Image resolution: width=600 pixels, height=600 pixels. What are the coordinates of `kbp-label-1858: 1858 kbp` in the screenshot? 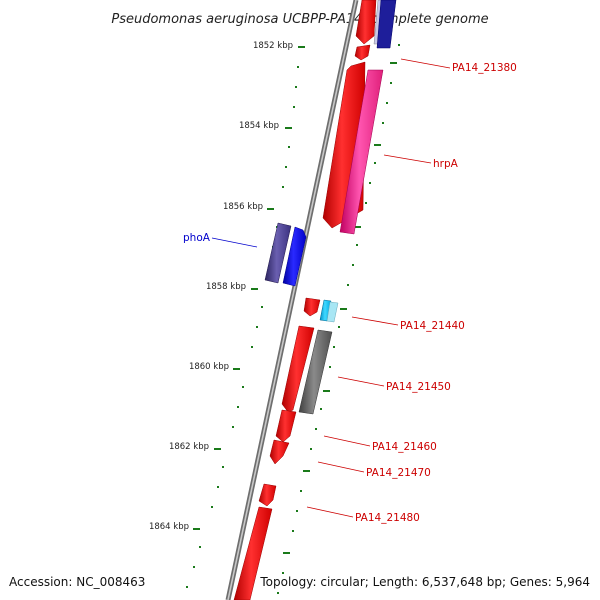 It's located at (226, 287).